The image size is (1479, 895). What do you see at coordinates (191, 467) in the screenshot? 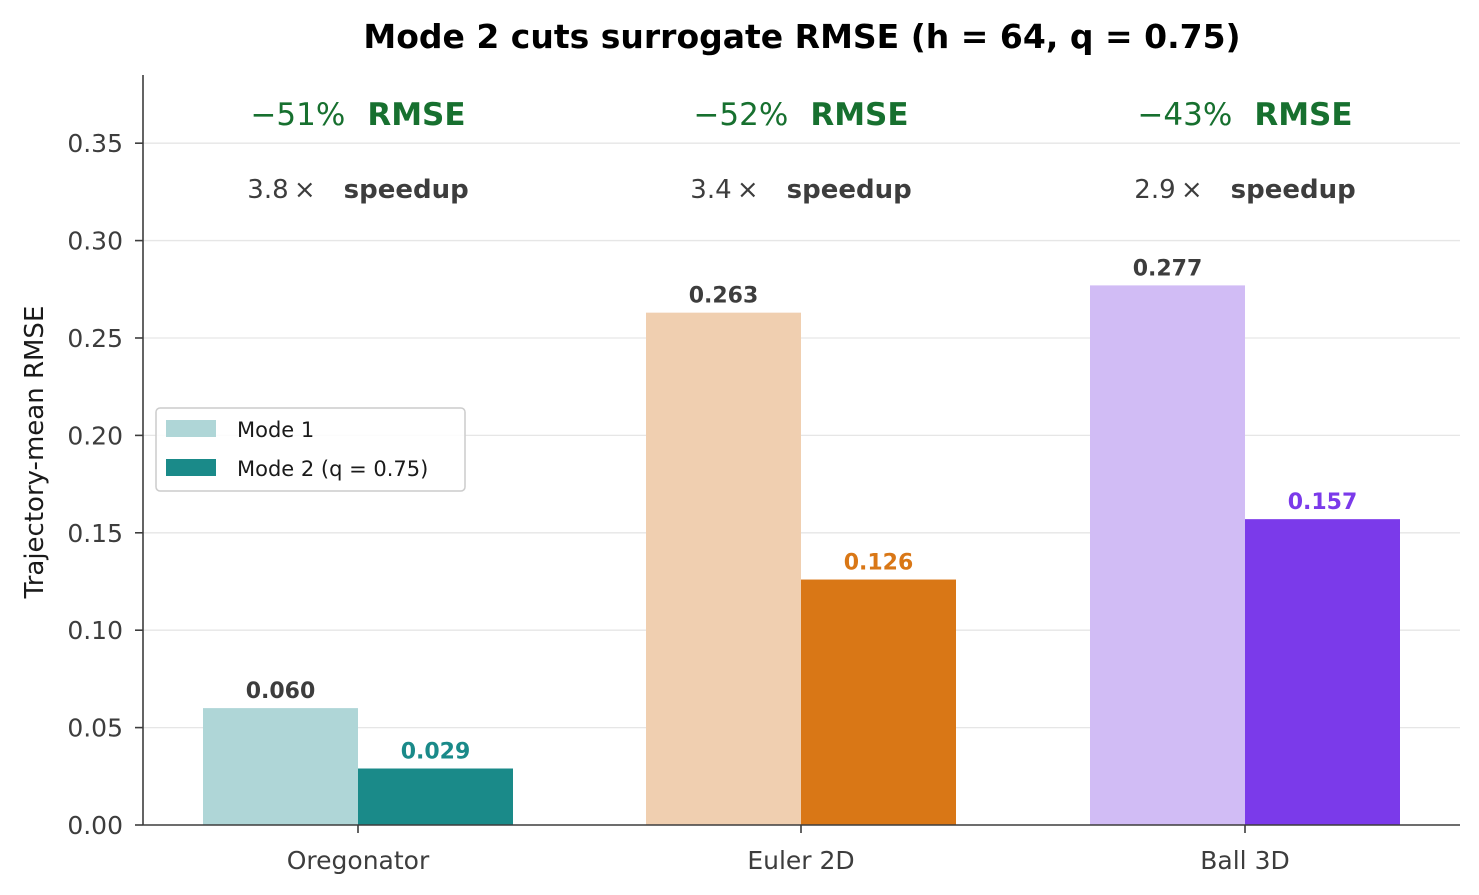
I see `legend-swatch-mode2` at bounding box center [191, 467].